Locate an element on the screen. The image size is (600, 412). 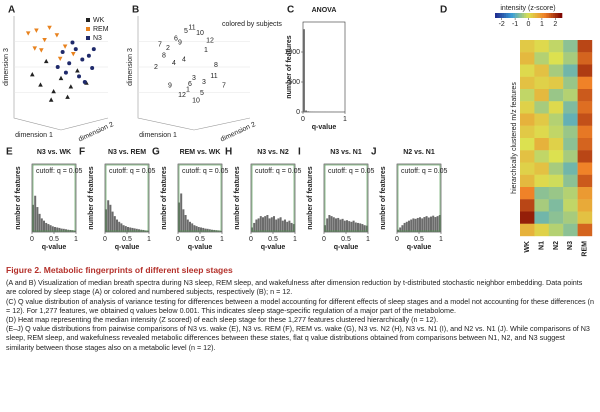
cutoff-box is located at coordinates (127, 198).